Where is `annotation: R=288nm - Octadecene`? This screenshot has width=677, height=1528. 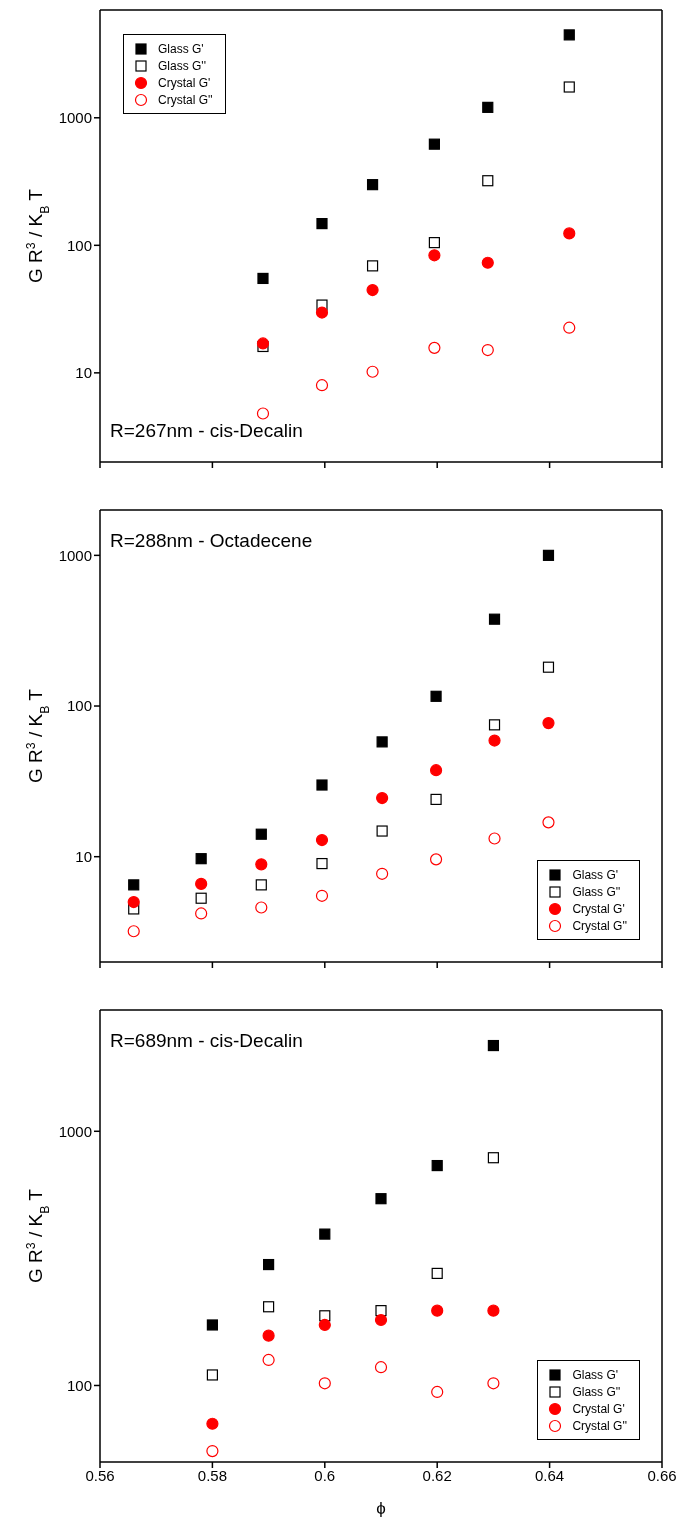 annotation: R=288nm - Octadecene is located at coordinates (211, 541).